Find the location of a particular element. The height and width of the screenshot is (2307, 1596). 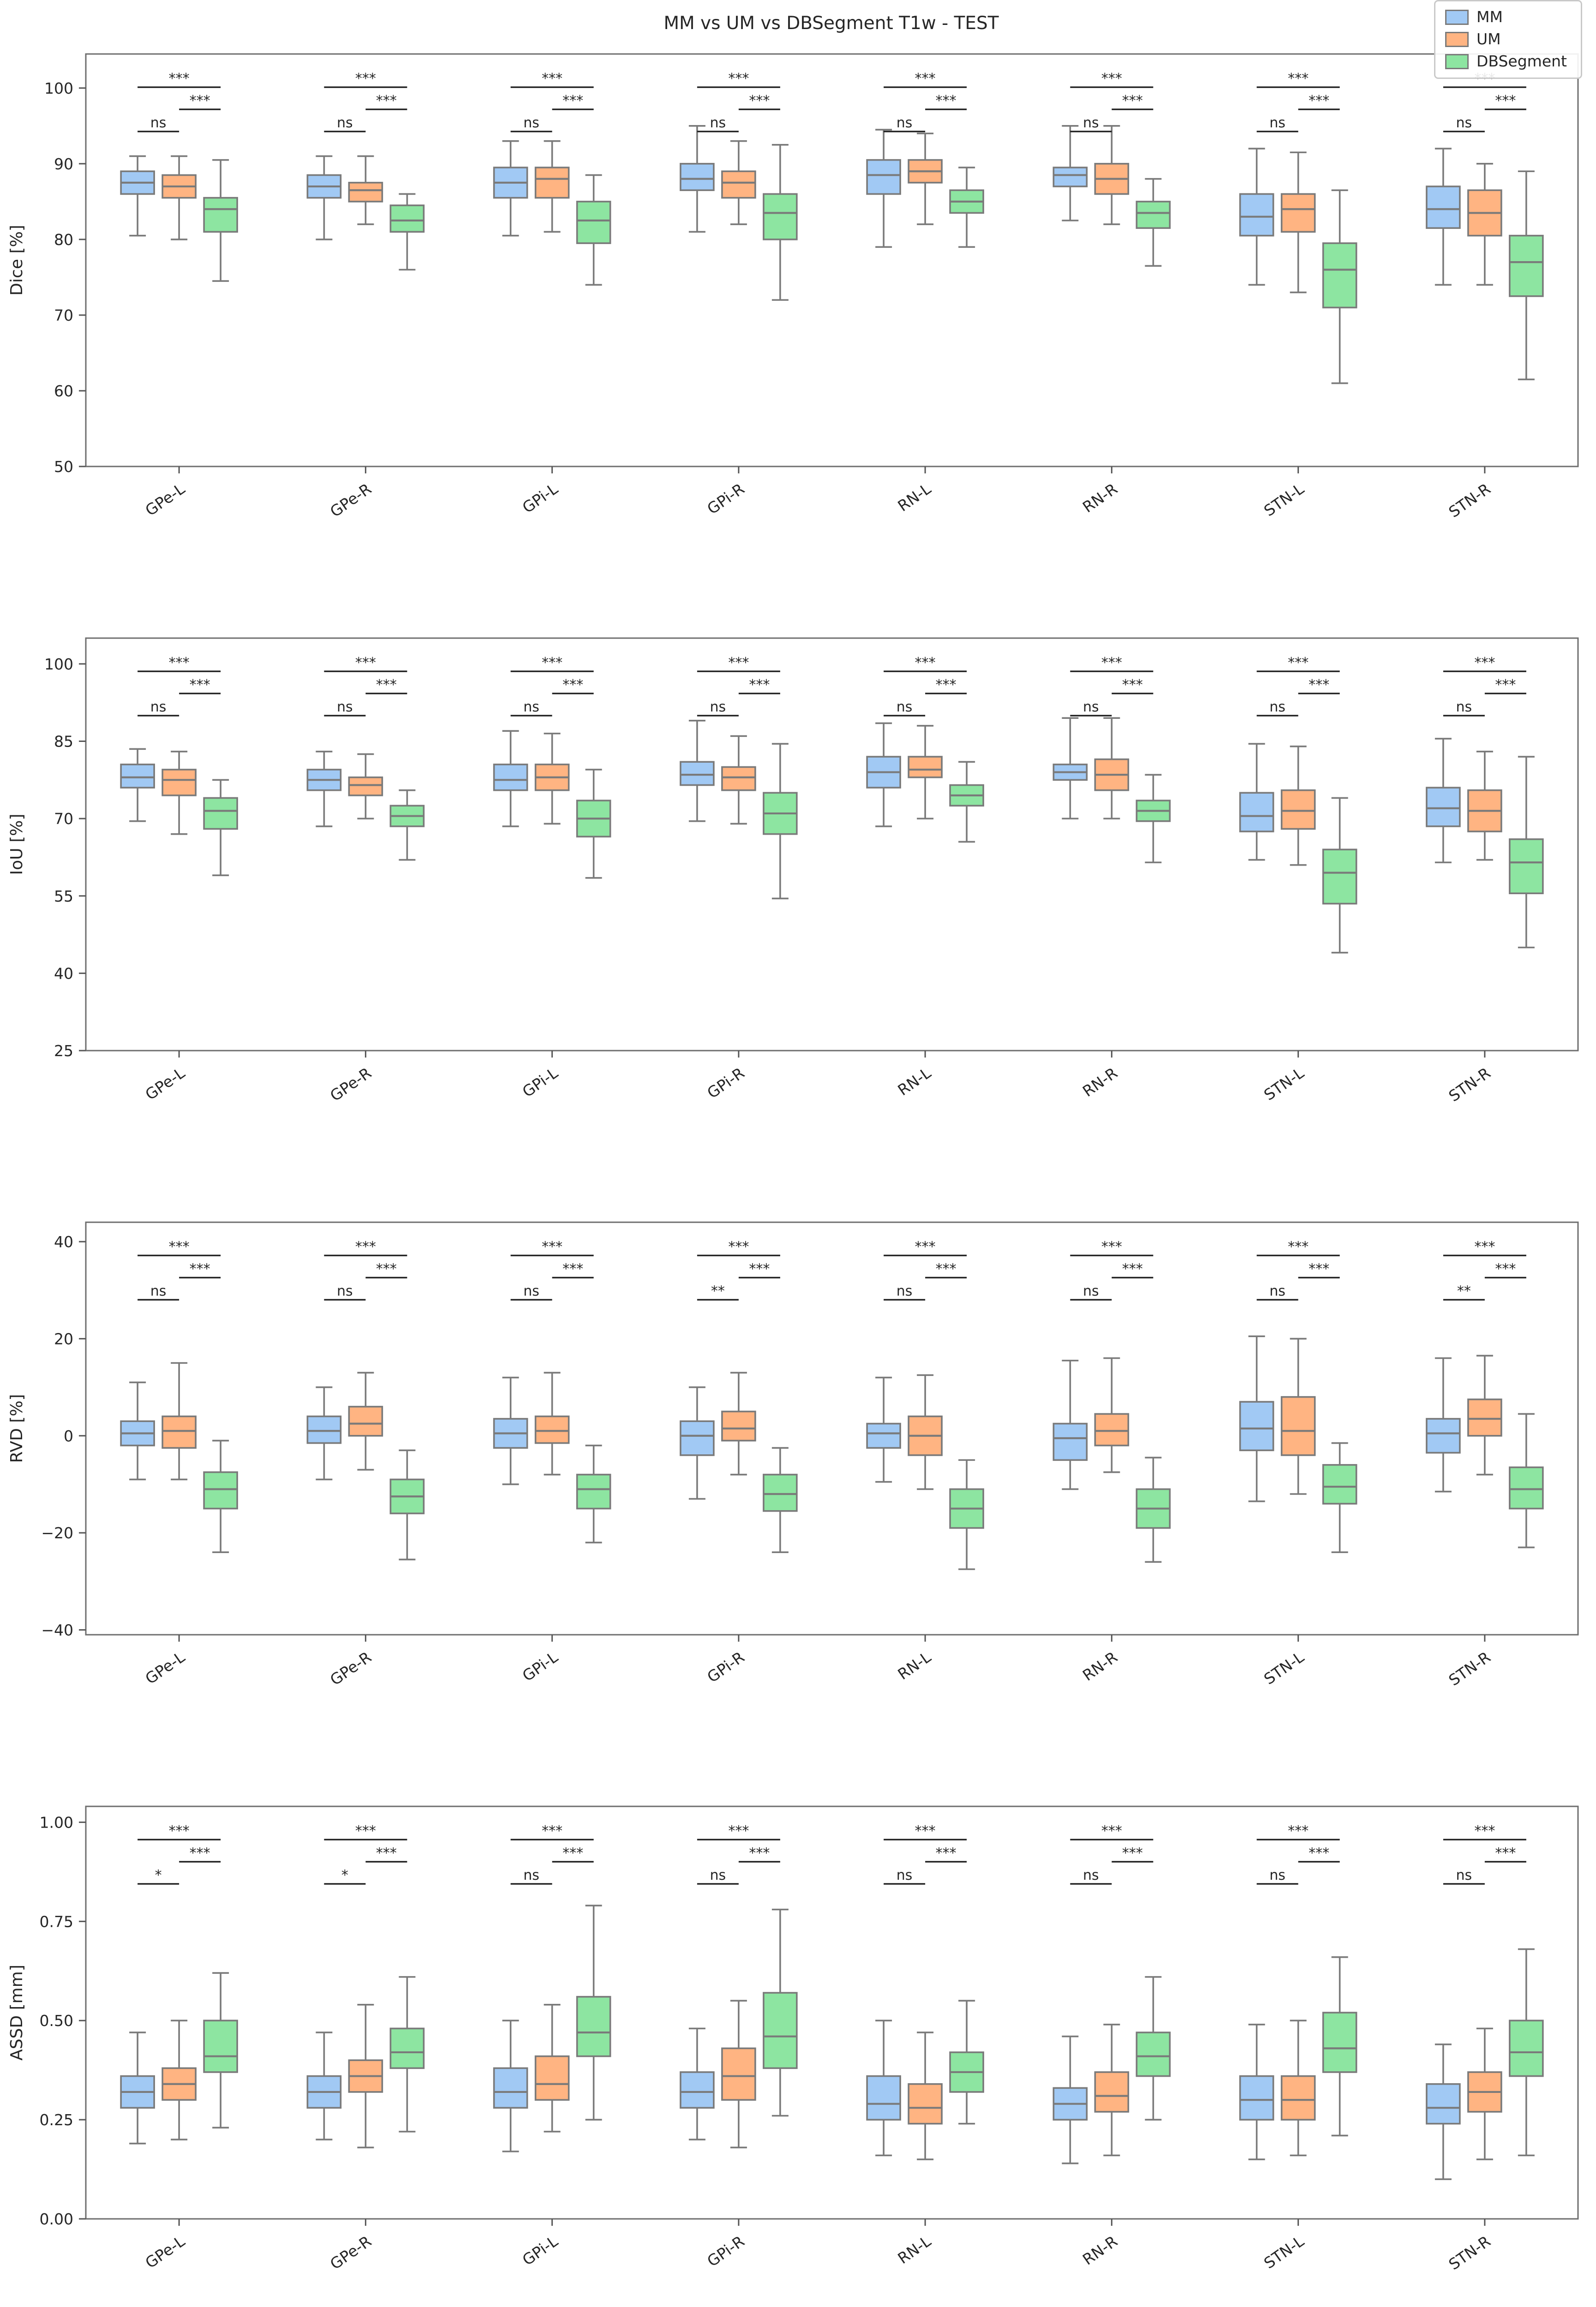

box-MM-GPi-R is located at coordinates (697, 179).